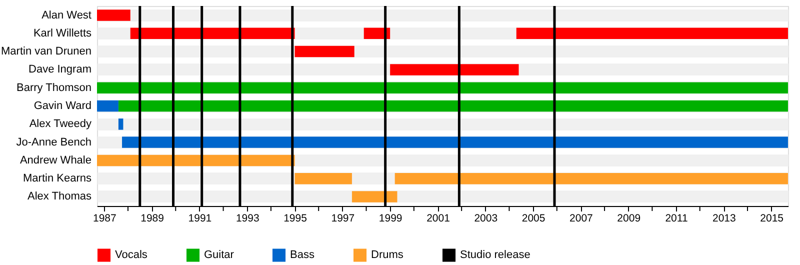 The width and height of the screenshot is (800, 265). What do you see at coordinates (62, 33) in the screenshot?
I see `y-tick-label: Karl Willetts` at bounding box center [62, 33].